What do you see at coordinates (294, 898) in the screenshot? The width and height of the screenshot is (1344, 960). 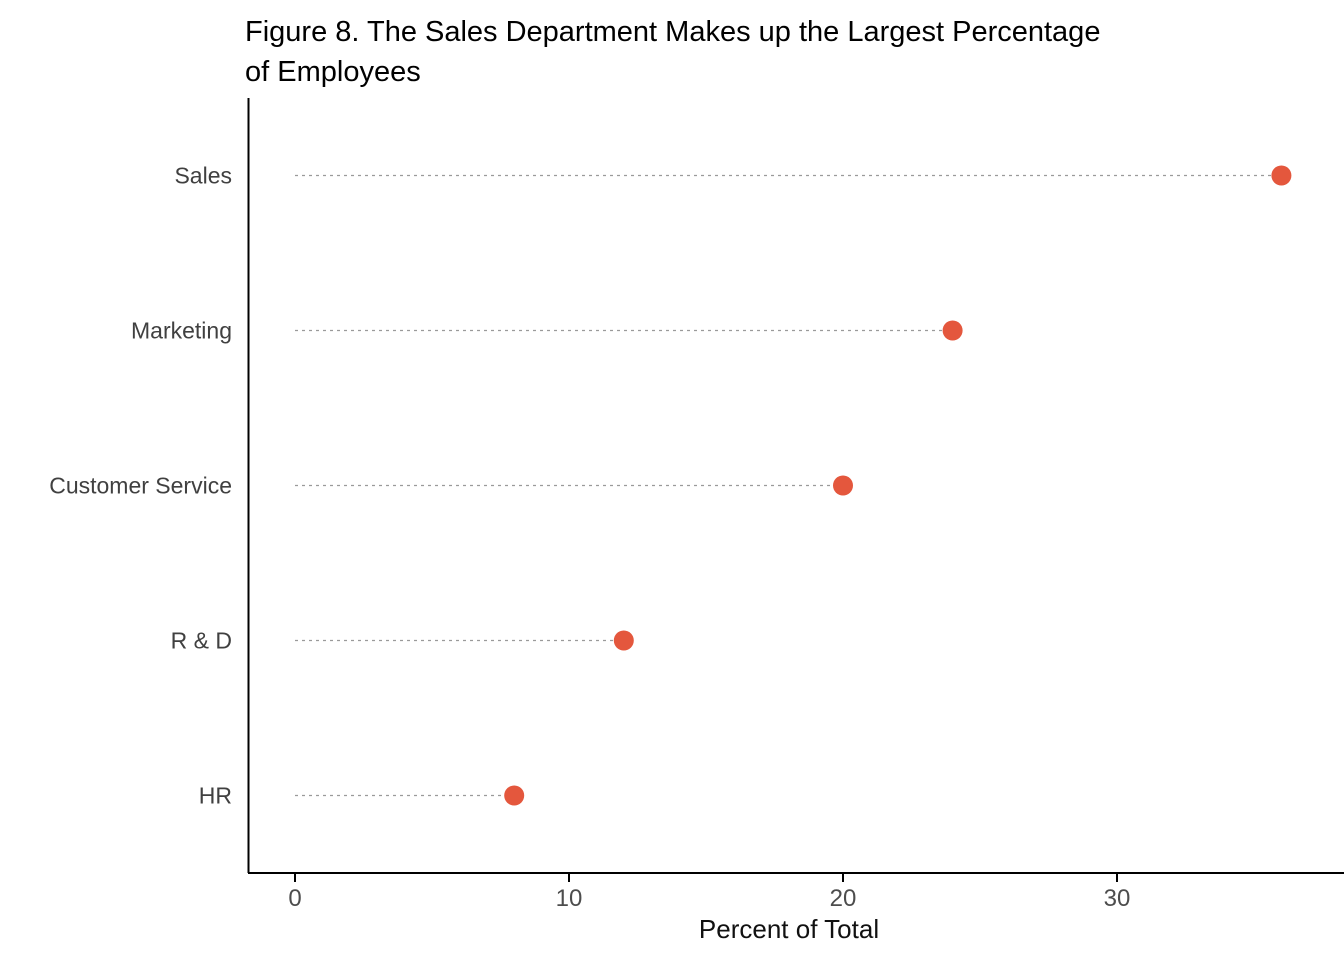 I see `x-tick-label: 0` at bounding box center [294, 898].